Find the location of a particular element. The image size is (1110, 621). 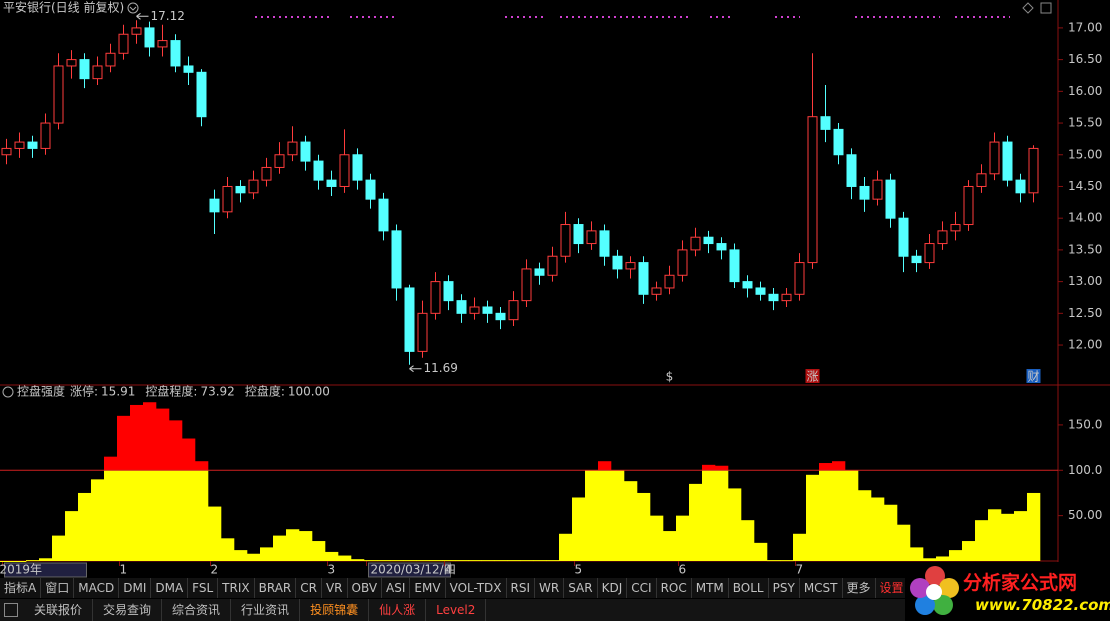

tab: 行业资讯 is located at coordinates (266, 610).